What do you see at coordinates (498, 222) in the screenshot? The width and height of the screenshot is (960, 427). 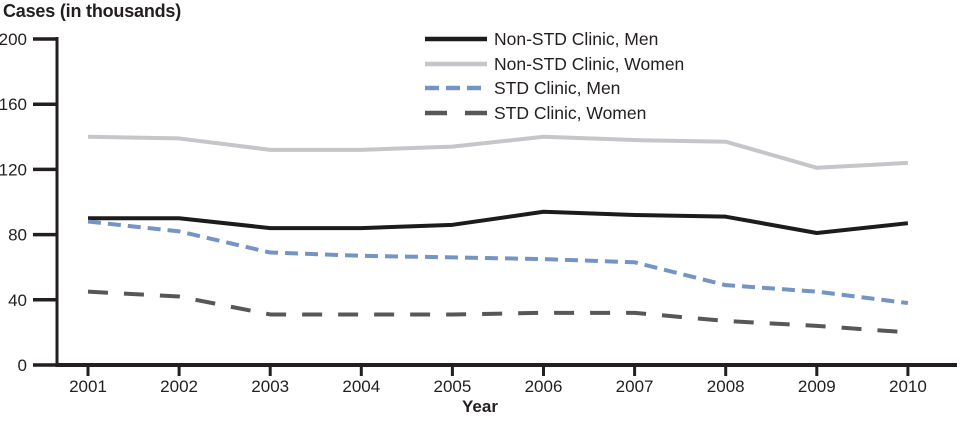 I see `series-line-non-std-clinic-men` at bounding box center [498, 222].